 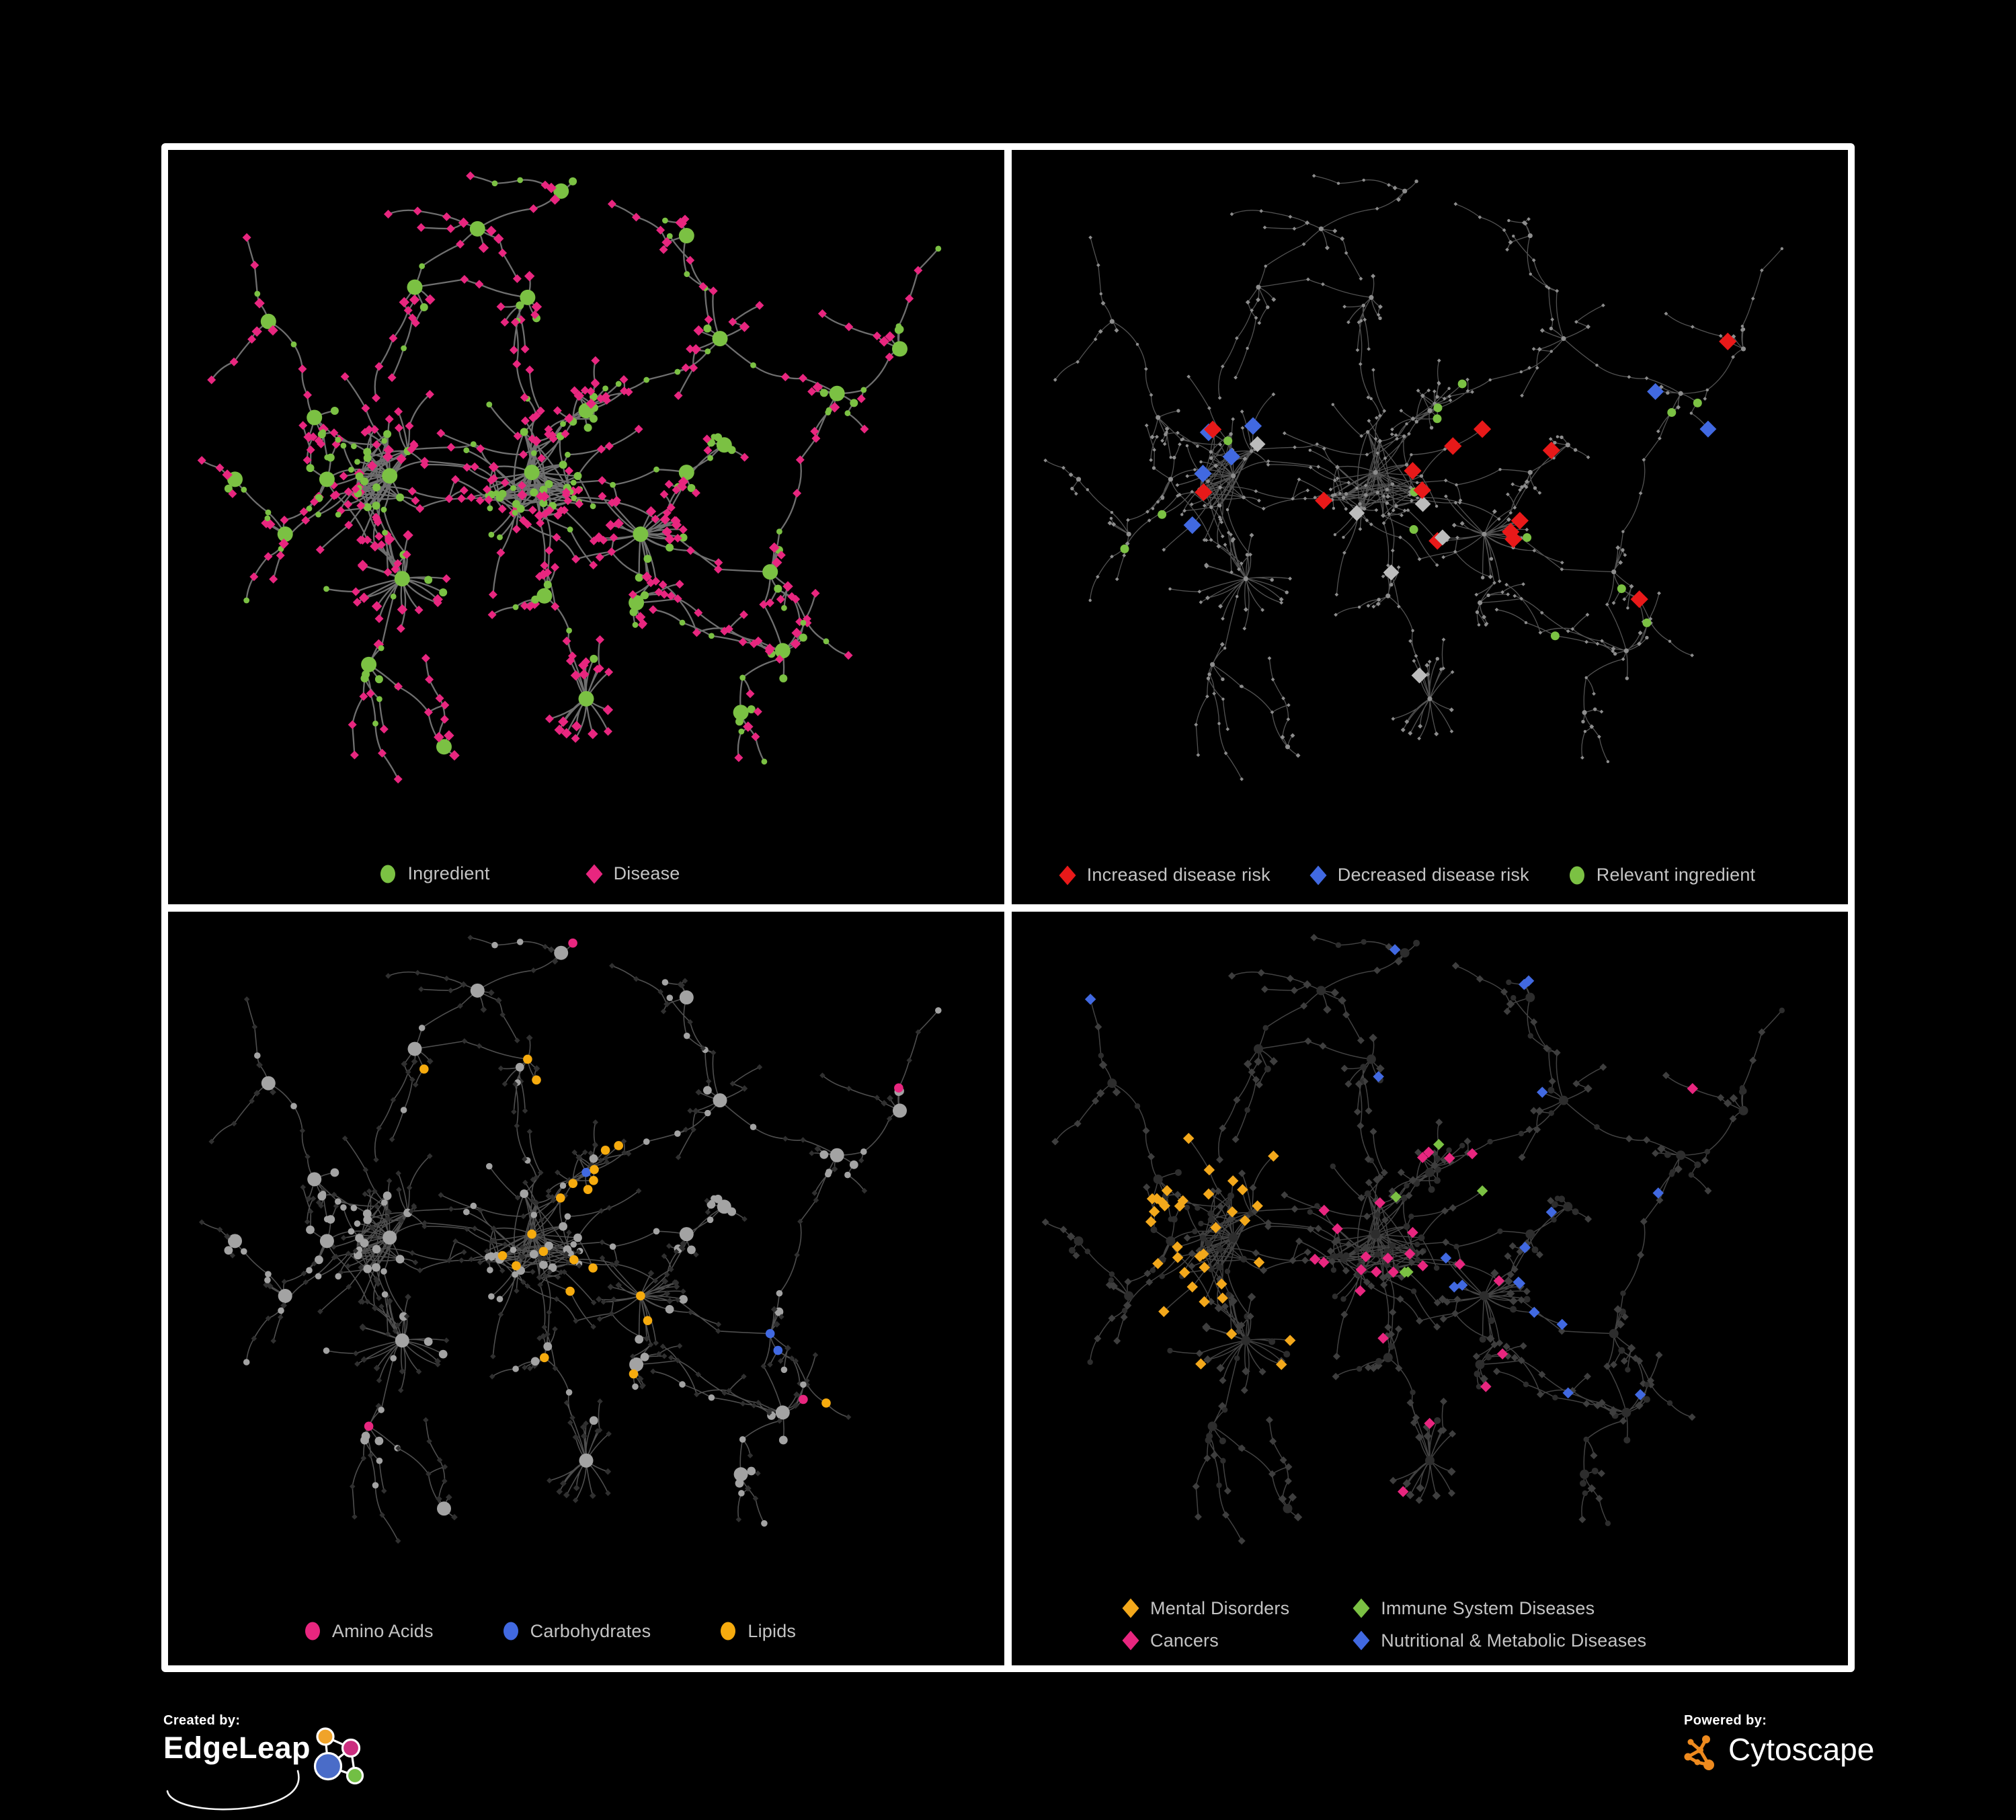 I want to click on cytoscape-logo-icon, so click(x=1699, y=1752).